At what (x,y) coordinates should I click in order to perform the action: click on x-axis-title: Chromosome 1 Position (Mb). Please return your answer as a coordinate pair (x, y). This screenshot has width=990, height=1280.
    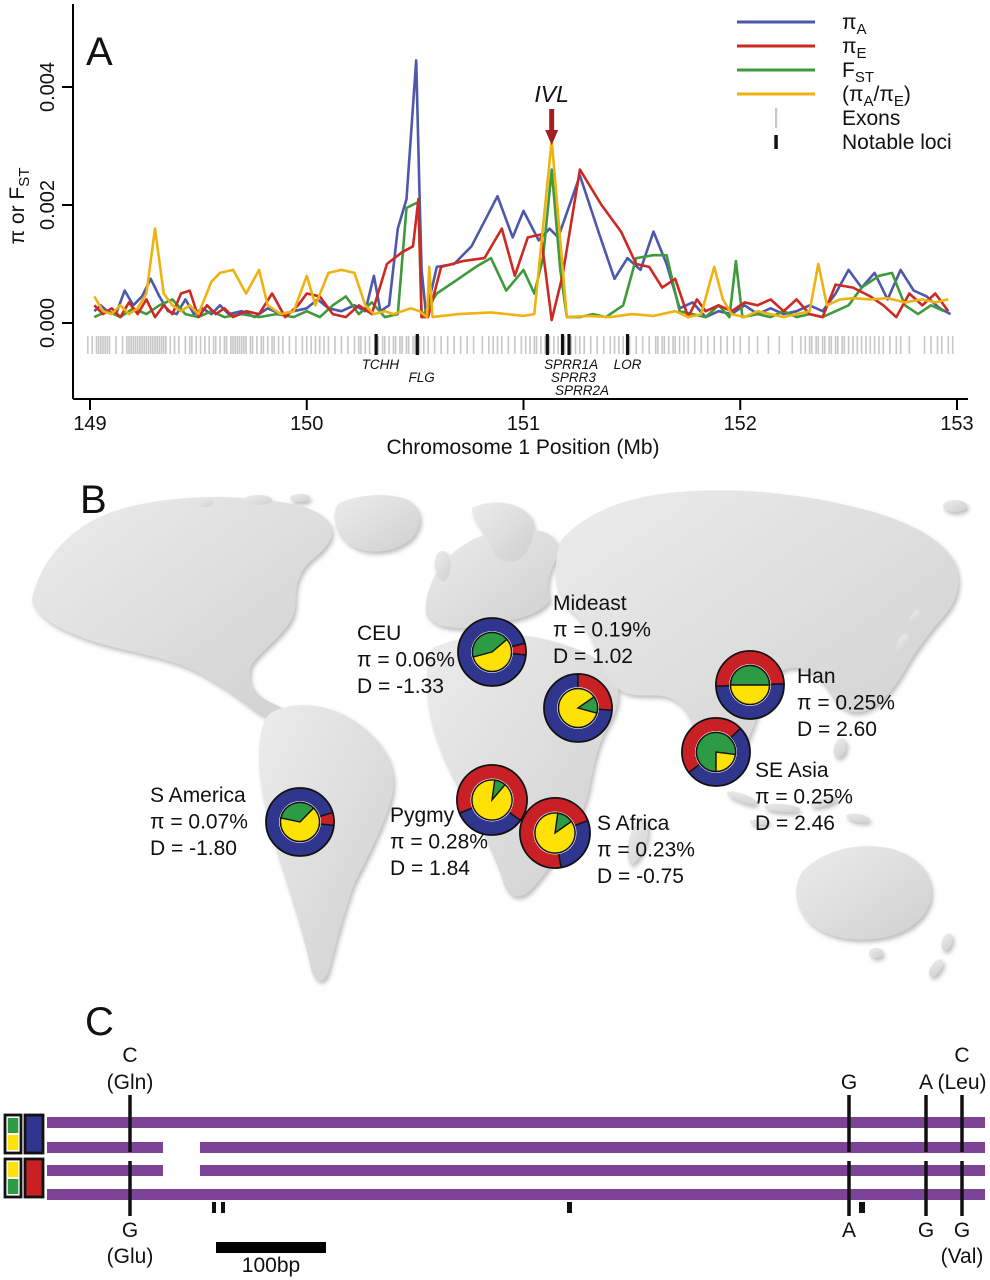
    Looking at the image, I should click on (522, 447).